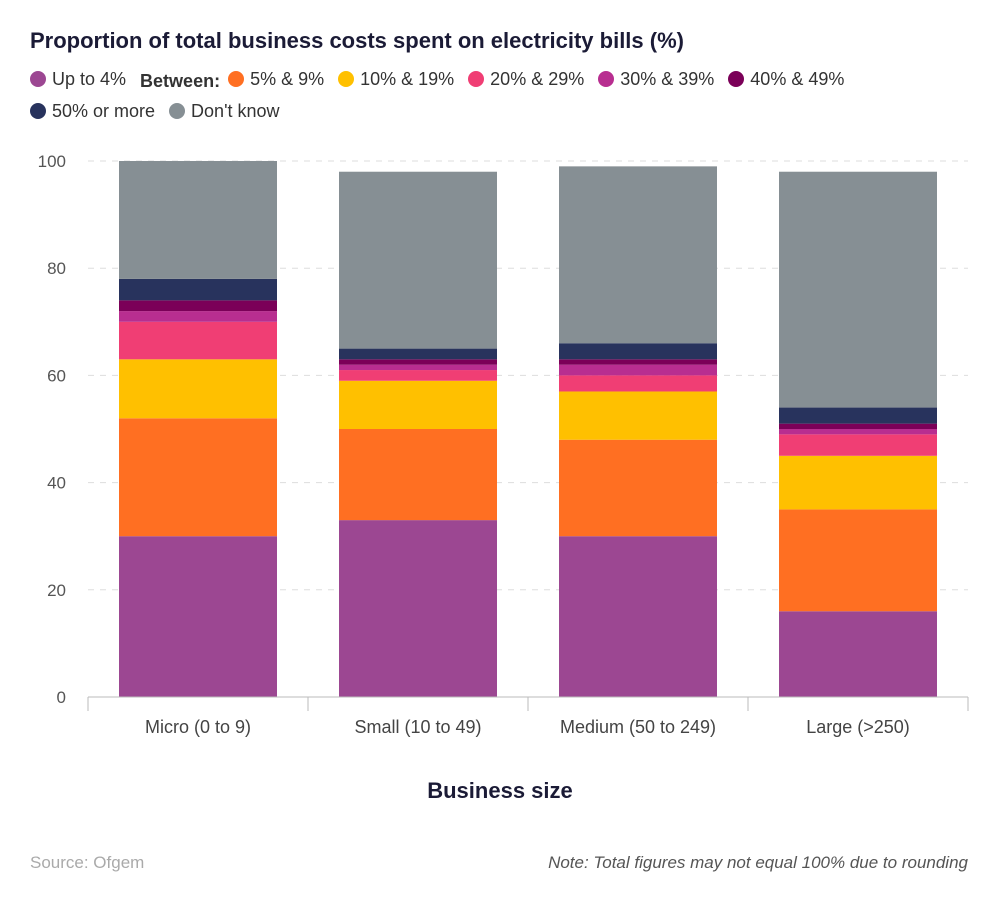 The image size is (1000, 900). Describe the element at coordinates (52, 161) in the screenshot. I see `y-tick-label: 100` at that location.